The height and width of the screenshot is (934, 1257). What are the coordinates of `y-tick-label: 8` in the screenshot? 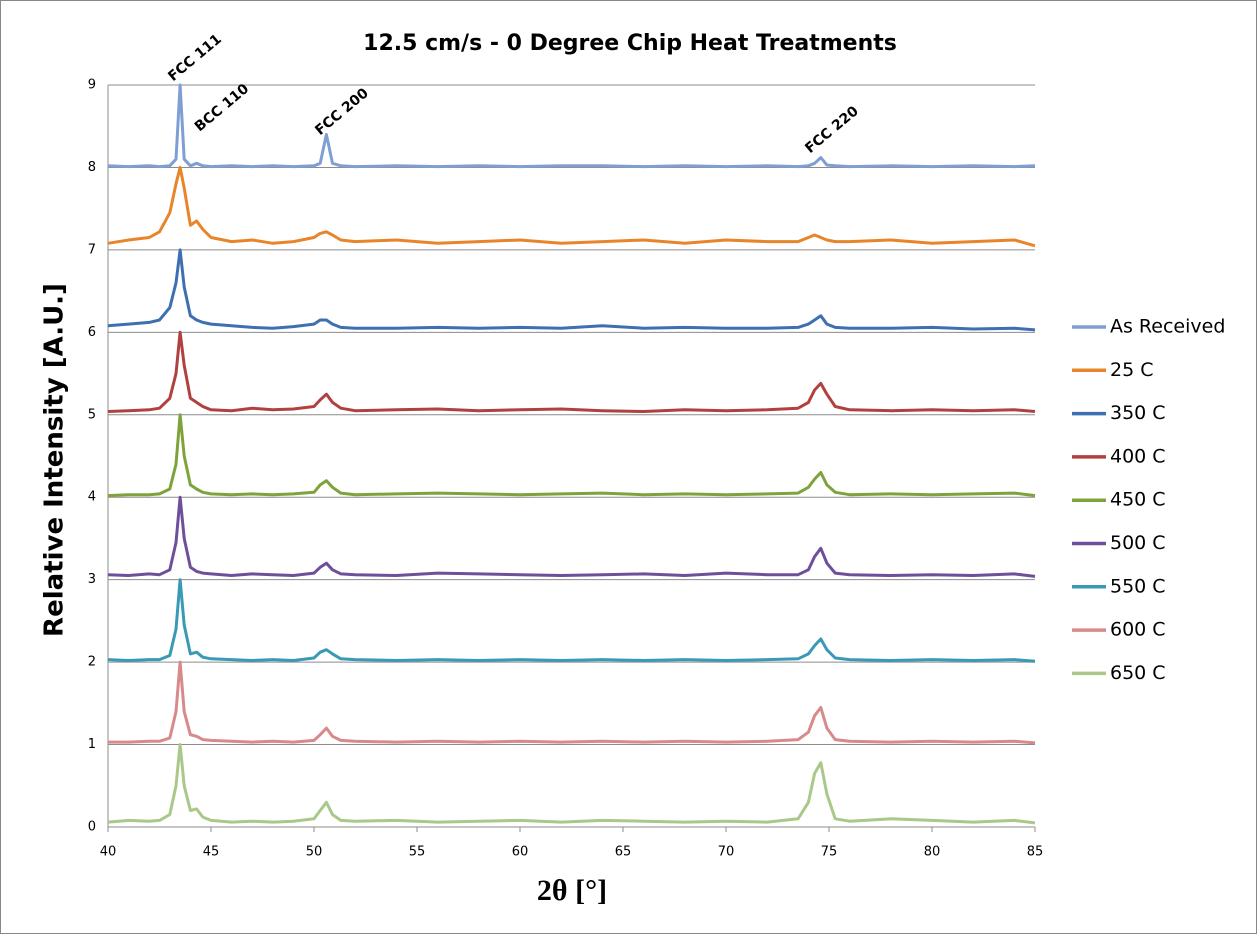 It's located at (92, 167).